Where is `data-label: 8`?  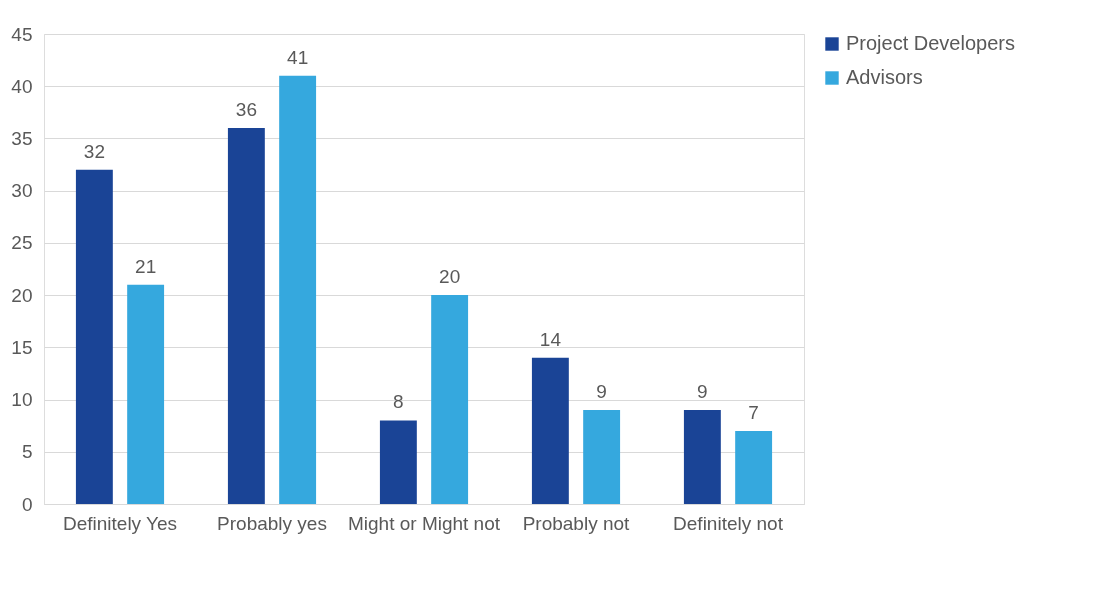 data-label: 8 is located at coordinates (398, 402).